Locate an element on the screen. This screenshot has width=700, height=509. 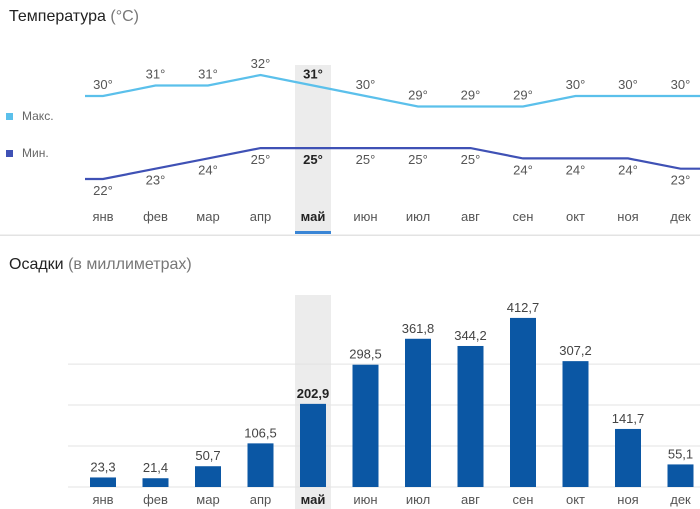
temperature-unit: (°C) is located at coordinates (124, 16).